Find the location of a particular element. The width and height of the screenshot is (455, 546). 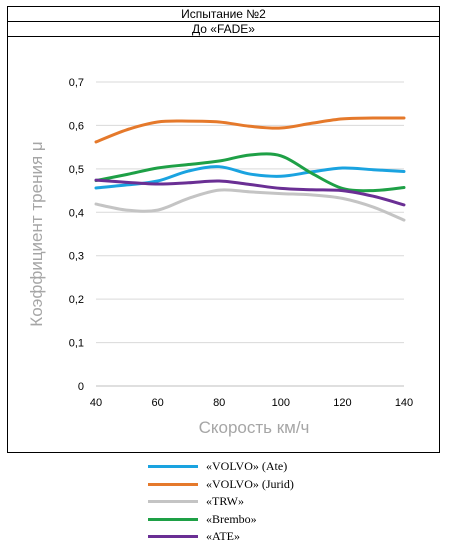

legend-label: «VOLVO» (Ate) is located at coordinates (247, 466).